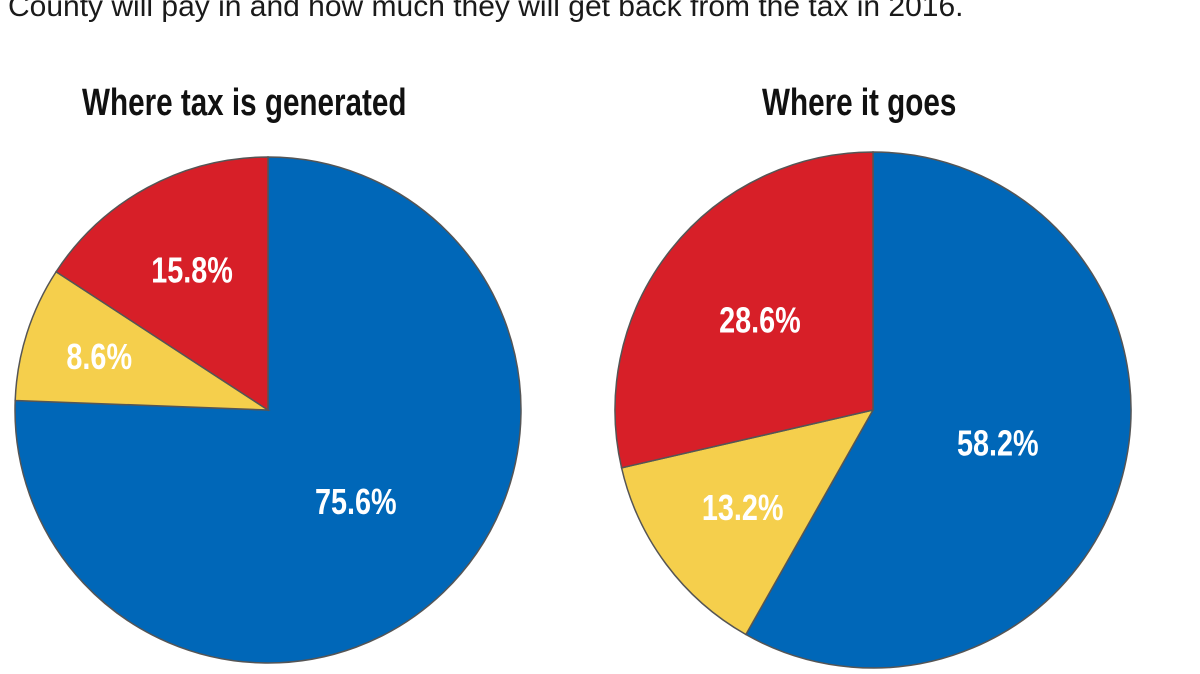 This screenshot has height=674, width=1200. Describe the element at coordinates (99, 356) in the screenshot. I see `slice-label: 8.6%` at that location.